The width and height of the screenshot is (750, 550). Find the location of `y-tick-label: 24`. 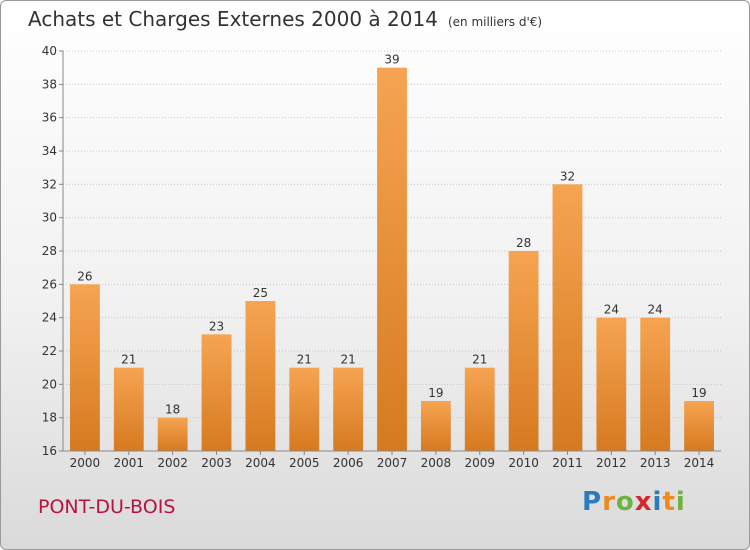

y-tick-label: 24 is located at coordinates (49, 318).